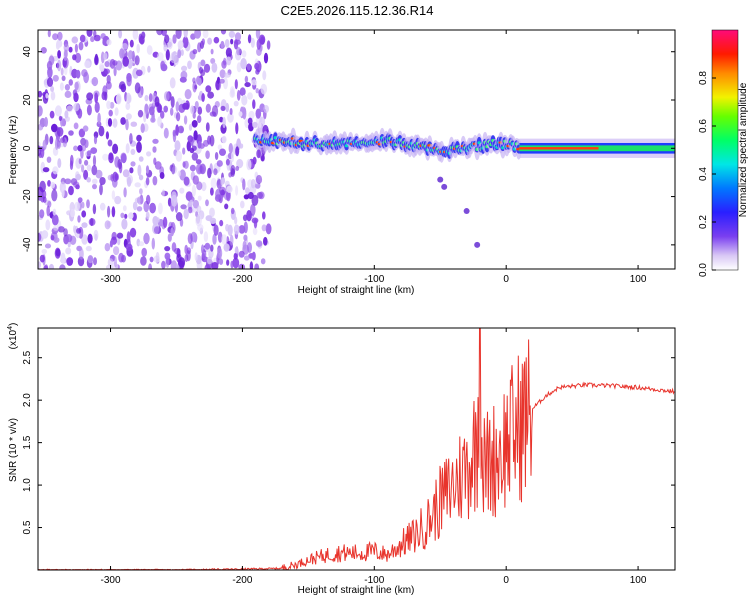  What do you see at coordinates (13, 339) in the screenshot?
I see `snr-scale-base: (x10` at bounding box center [13, 339].